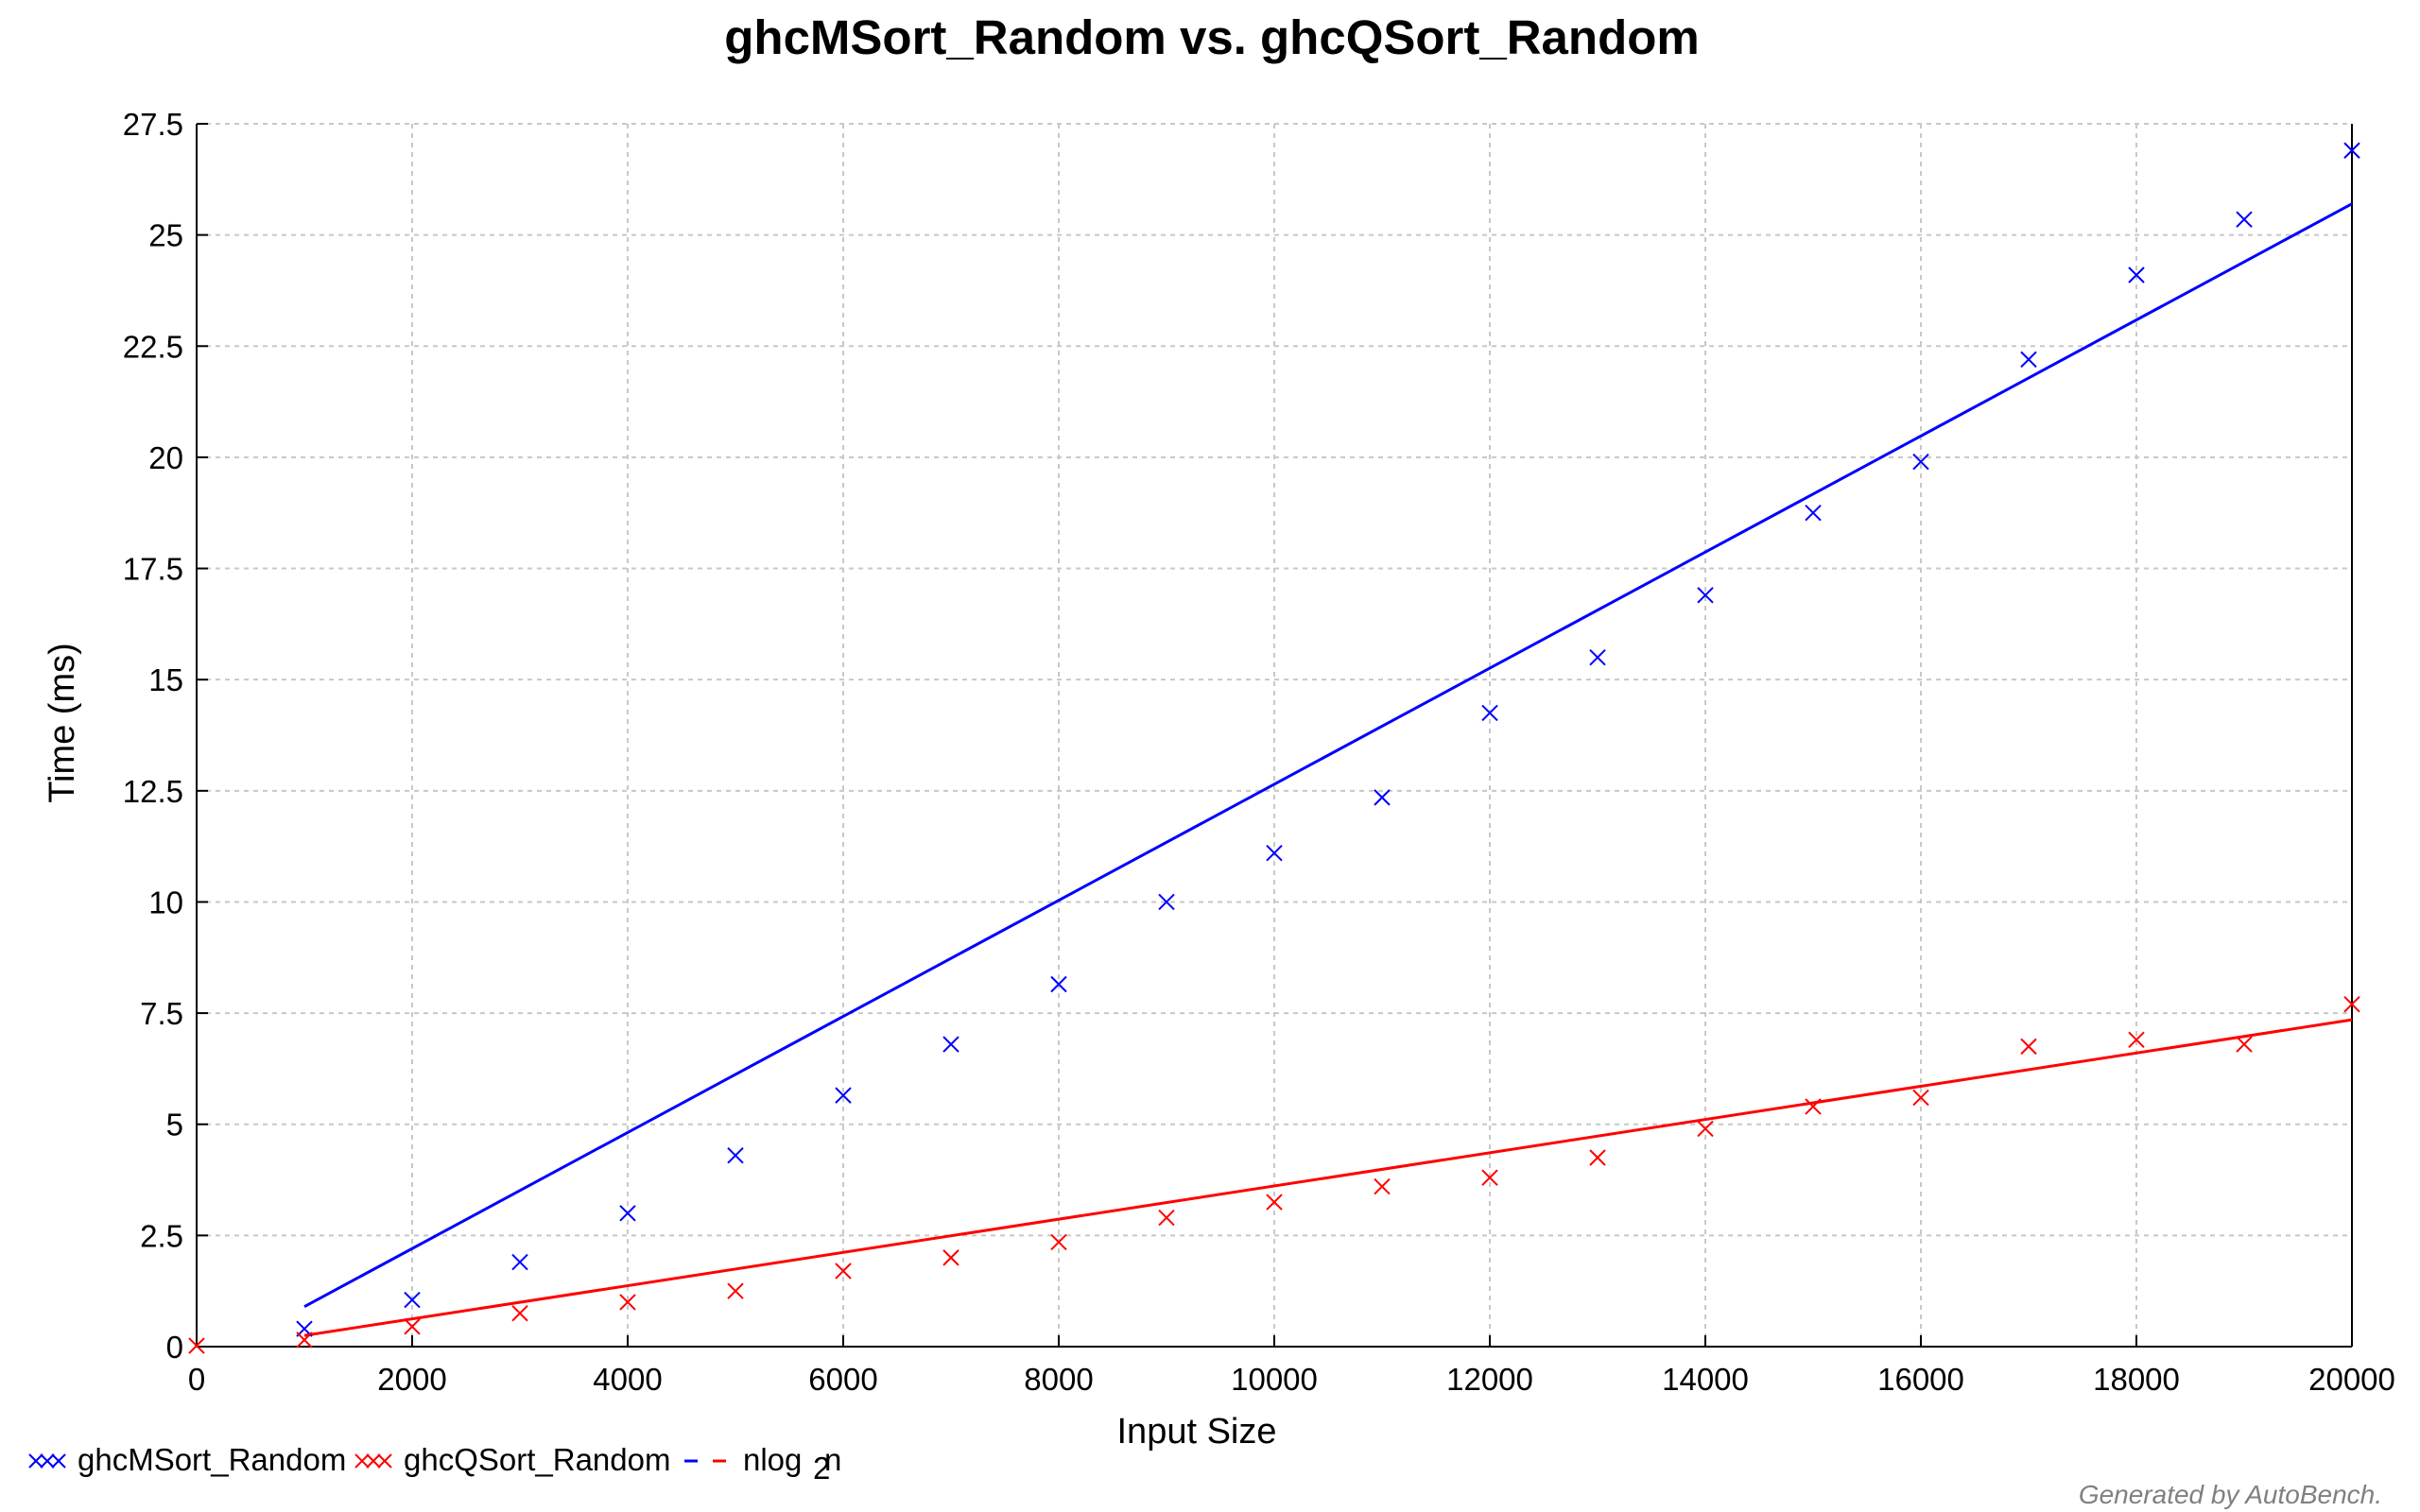 Image resolution: width=2420 pixels, height=1512 pixels. Describe the element at coordinates (63, 723) in the screenshot. I see `y-axis-label: Time (ms)` at that location.